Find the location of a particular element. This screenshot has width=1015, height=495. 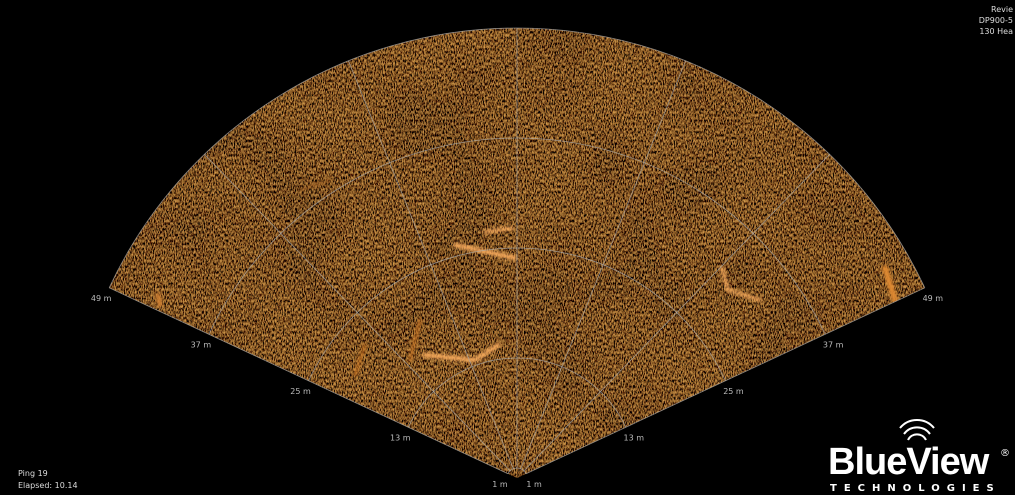

elapsed-time: Elapsed: 10.14 is located at coordinates (48, 485).